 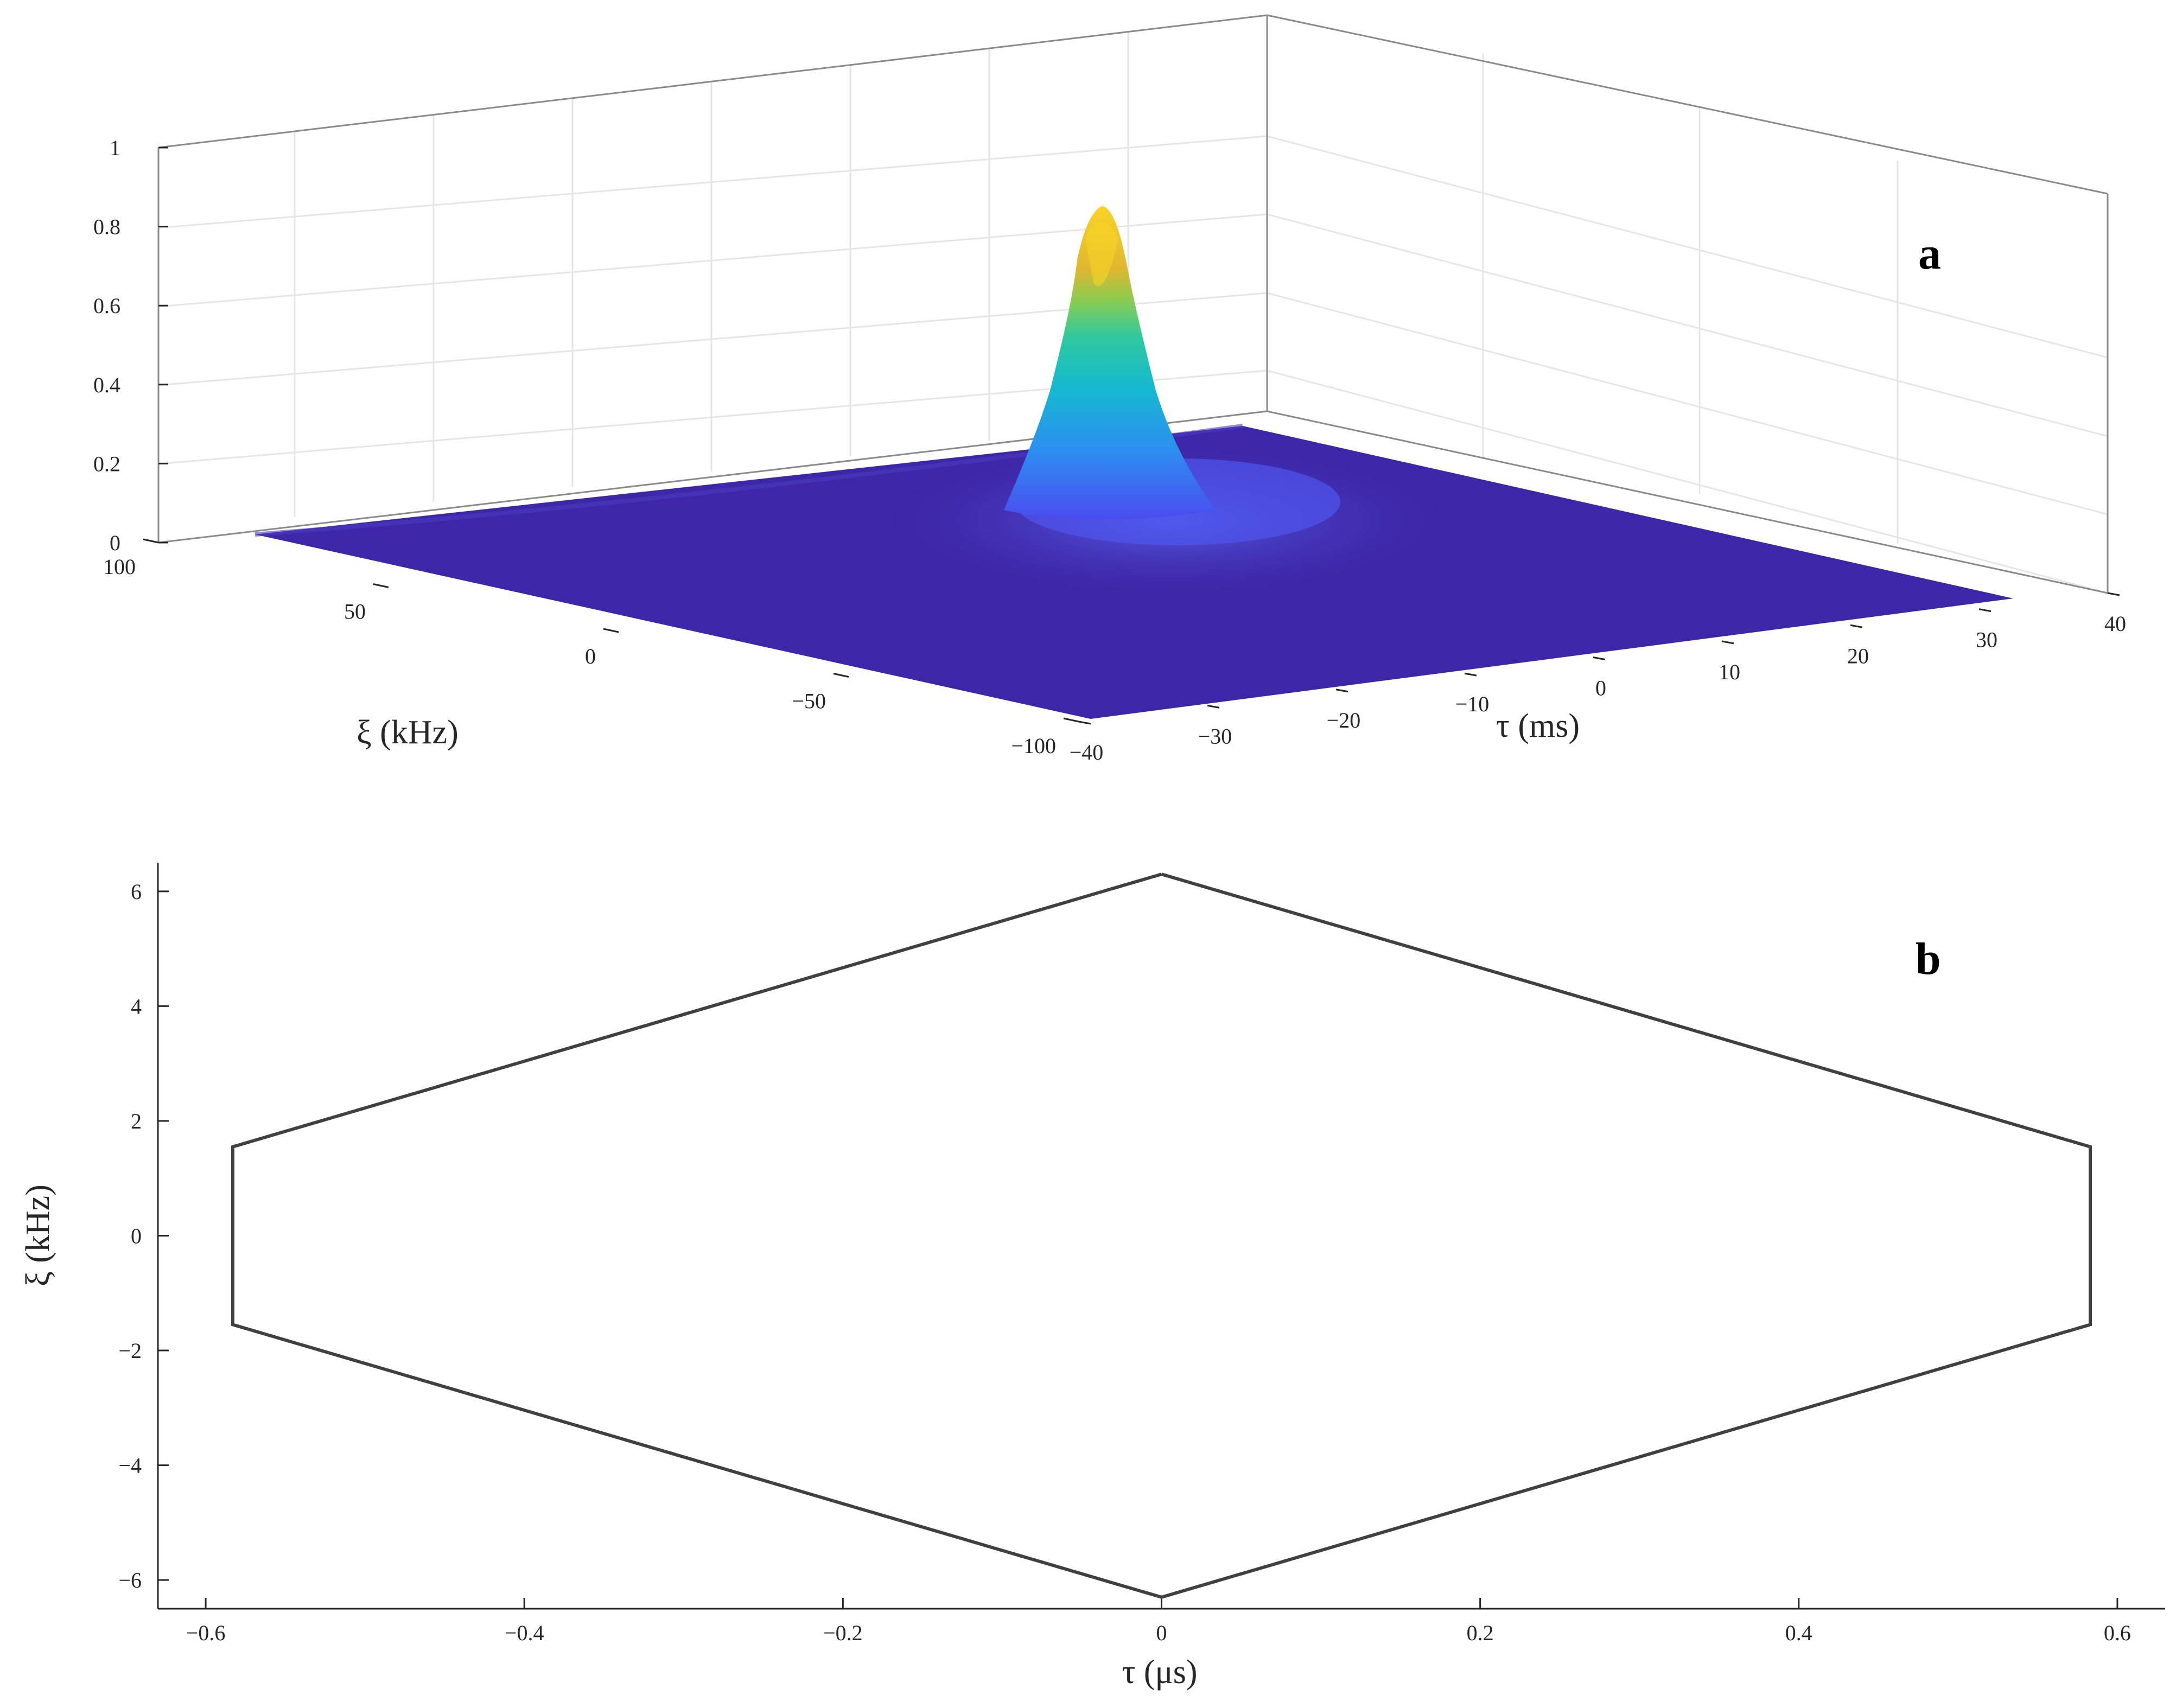 What do you see at coordinates (843, 1633) in the screenshot?
I see `x-tick-label: −0.2` at bounding box center [843, 1633].